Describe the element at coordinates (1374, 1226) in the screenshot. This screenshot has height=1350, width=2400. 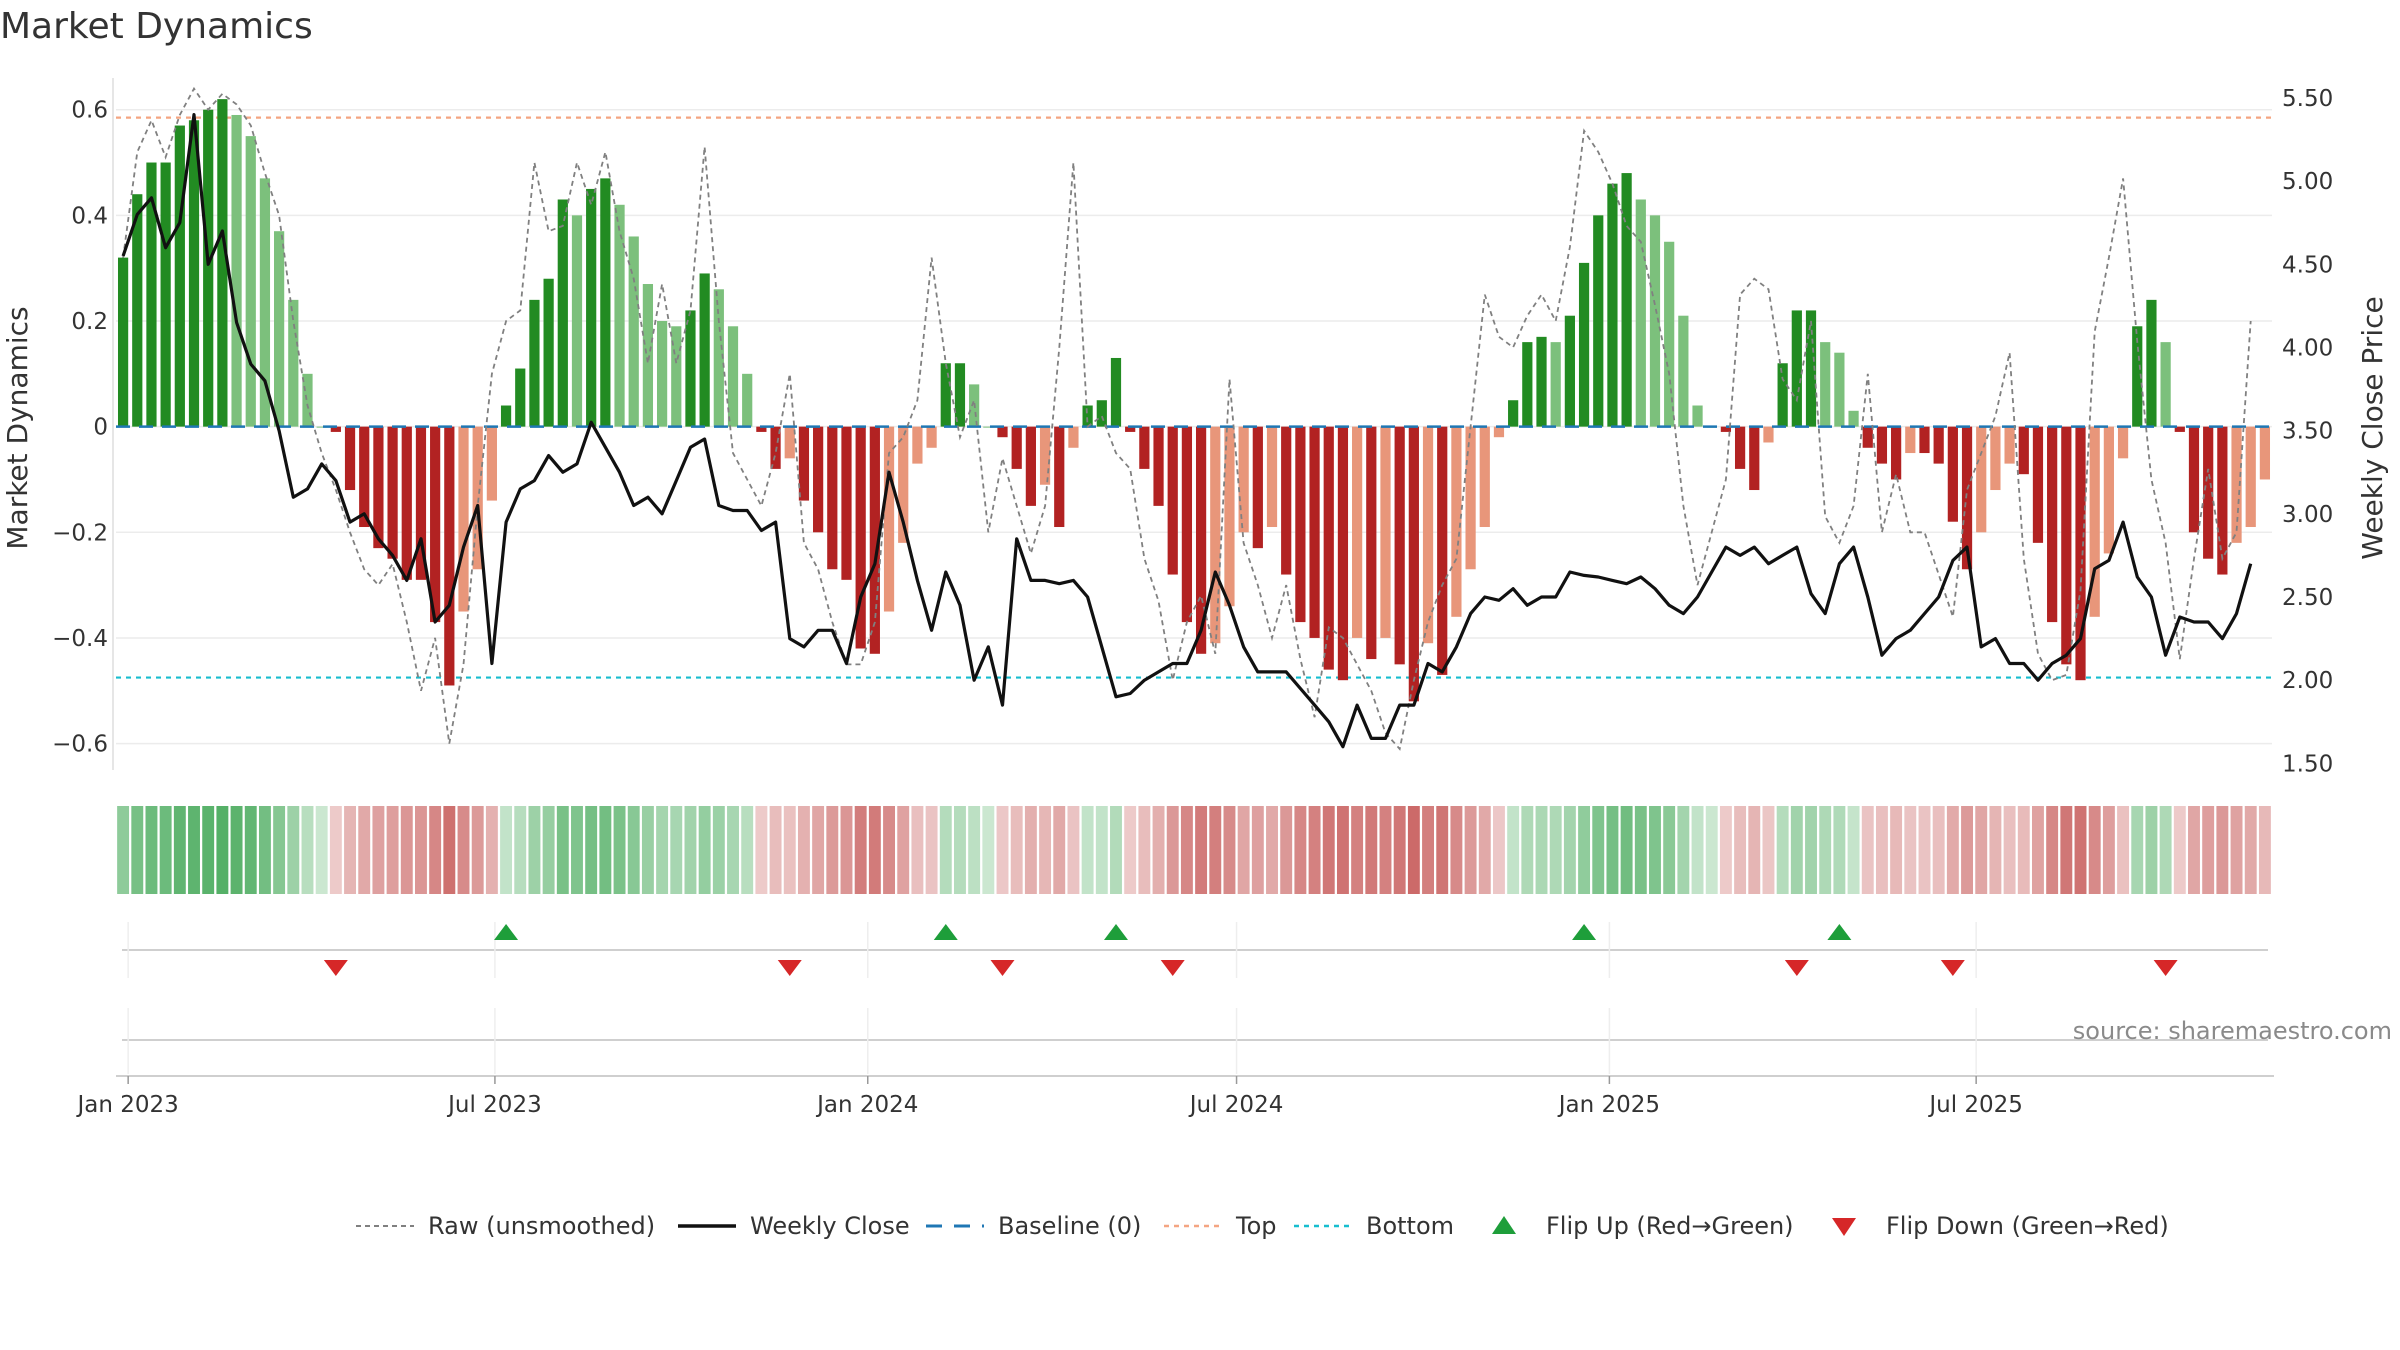
I see `legend-item-bottom: Bottom` at that location.